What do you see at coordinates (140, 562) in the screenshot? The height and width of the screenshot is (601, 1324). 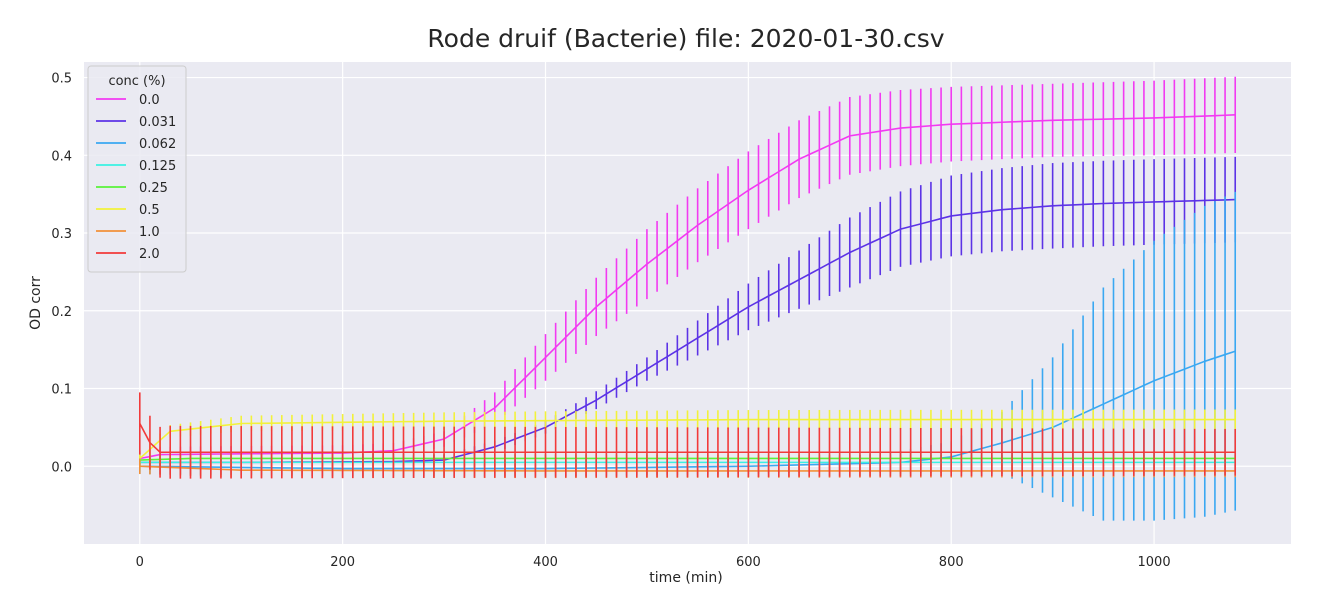 I see `x-tick-label: 0` at bounding box center [140, 562].